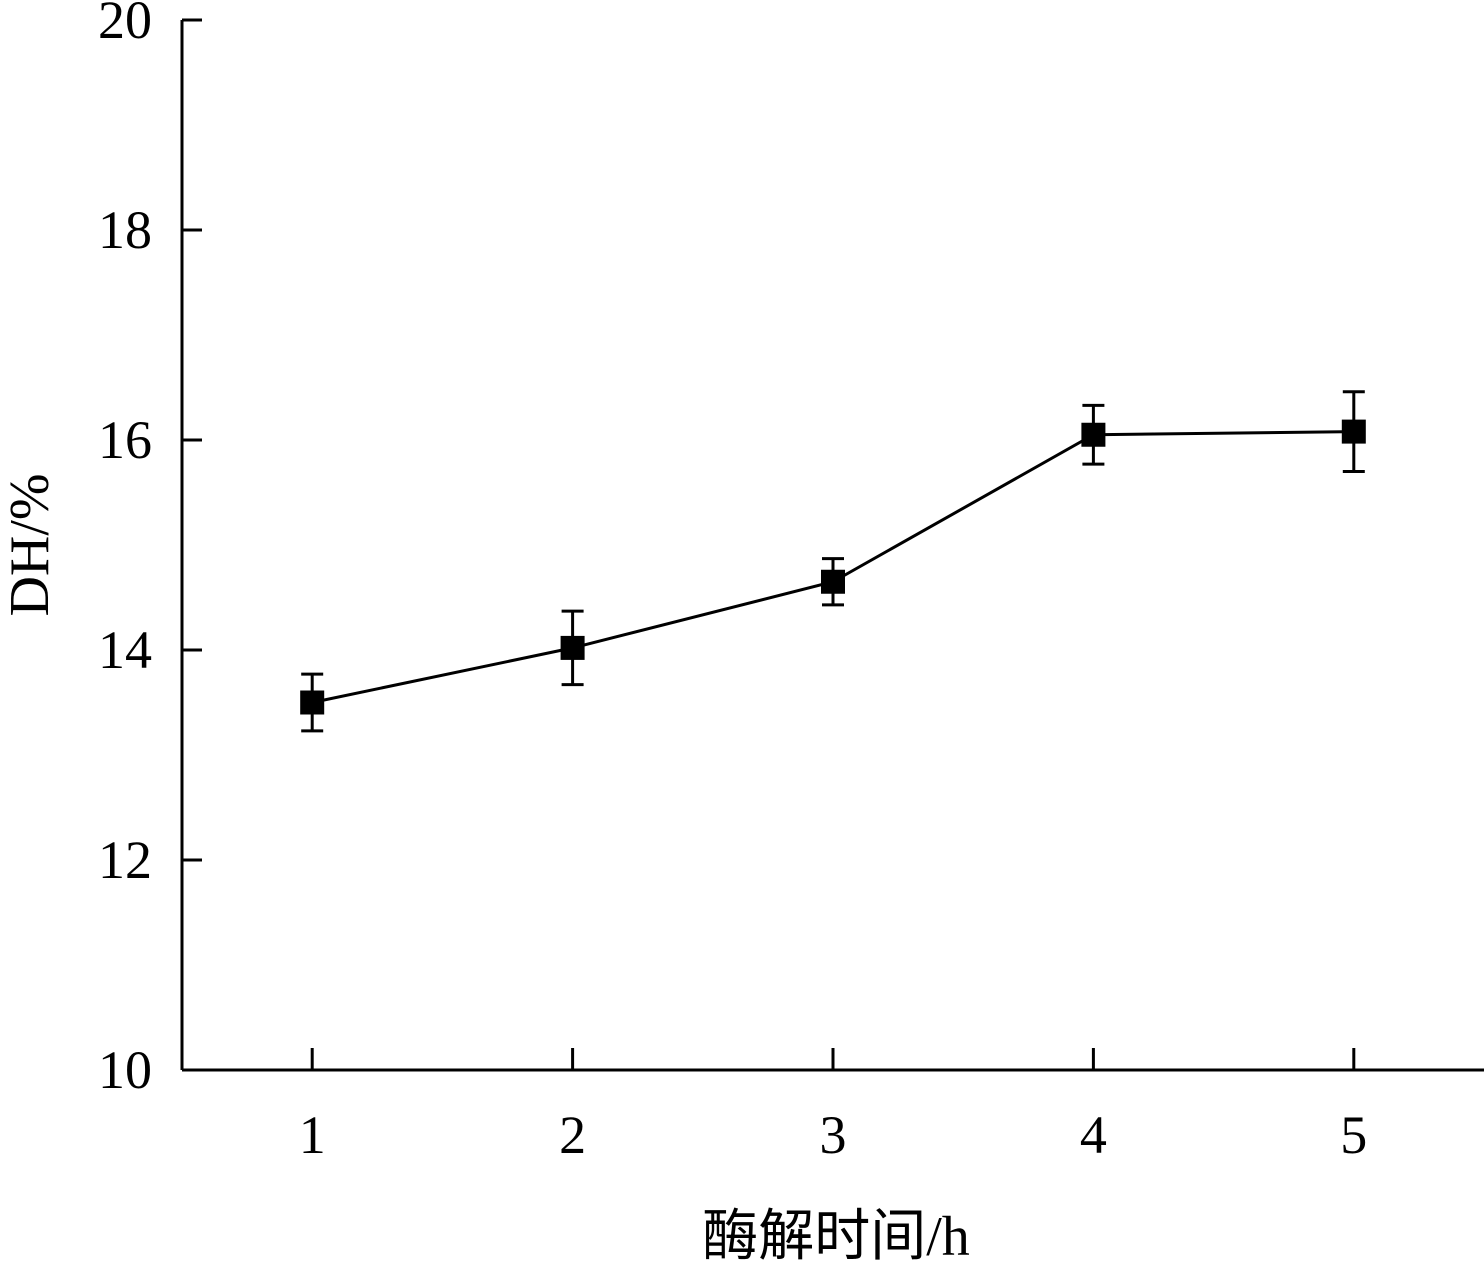 The width and height of the screenshot is (1484, 1265). Describe the element at coordinates (125, 25) in the screenshot. I see `y-tick-label: 20` at that location.